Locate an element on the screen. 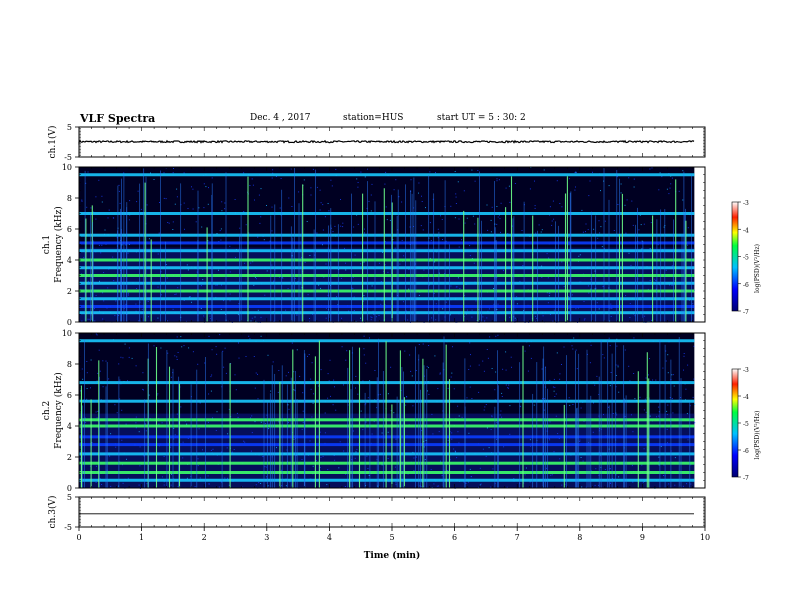  panel-1-band is located at coordinates (387, 299).